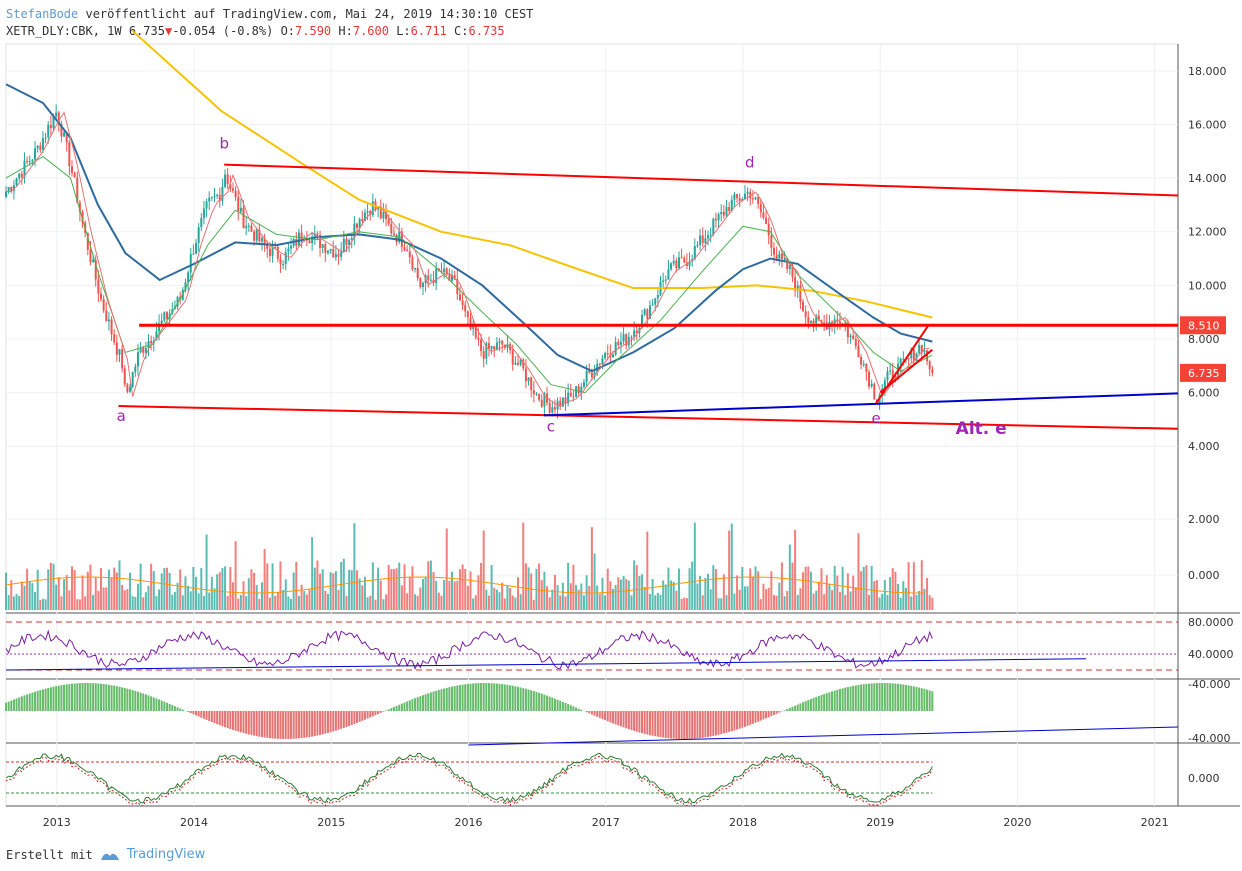  Describe the element at coordinates (166, 854) in the screenshot. I see `tradingview-brand: TradingView` at that location.